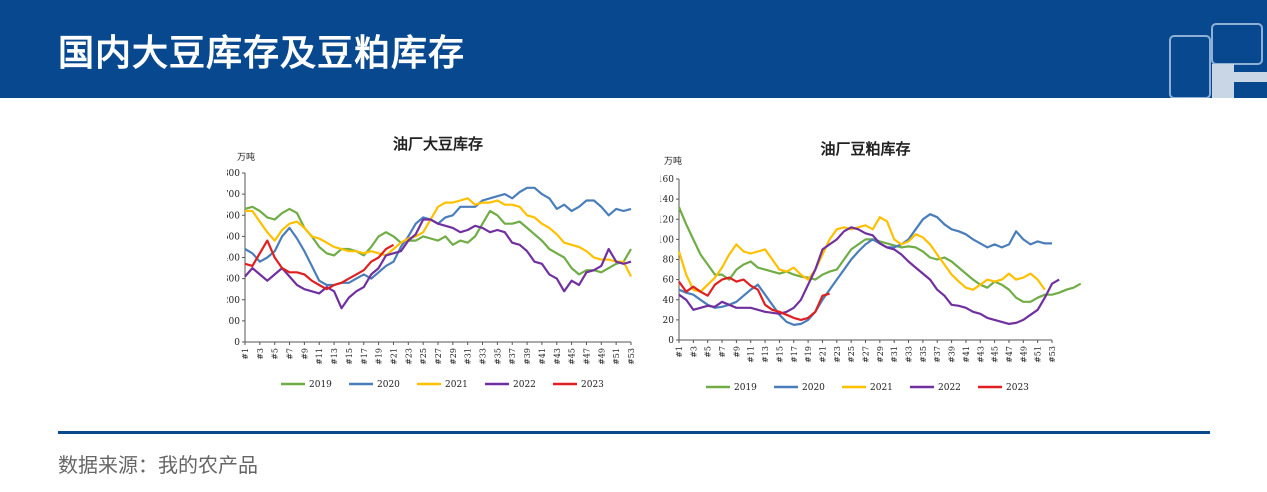 The height and width of the screenshot is (492, 1267). Describe the element at coordinates (667, 180) in the screenshot. I see `y-tick-label: 160` at that location.